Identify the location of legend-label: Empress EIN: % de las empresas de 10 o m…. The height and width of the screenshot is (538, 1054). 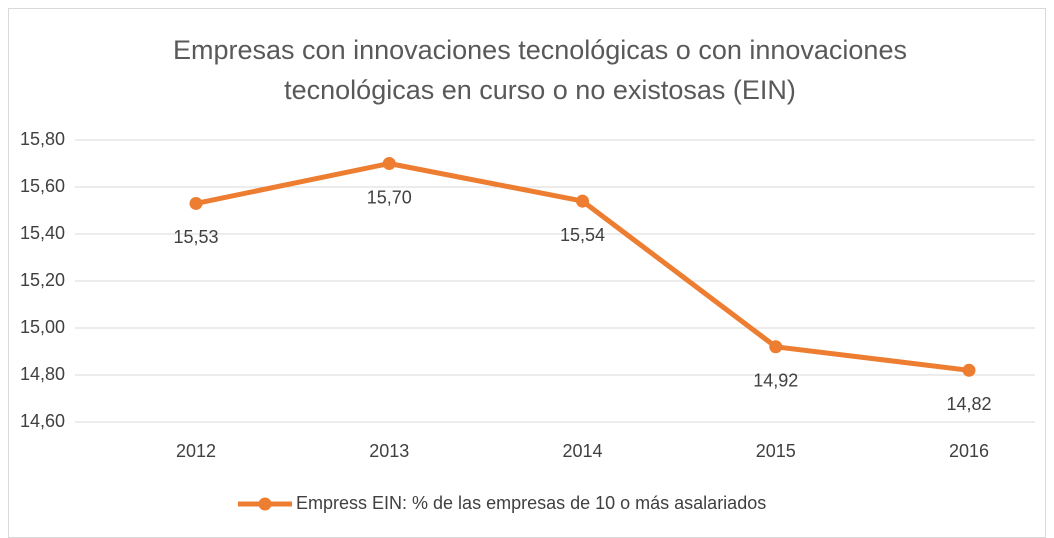
(531, 503).